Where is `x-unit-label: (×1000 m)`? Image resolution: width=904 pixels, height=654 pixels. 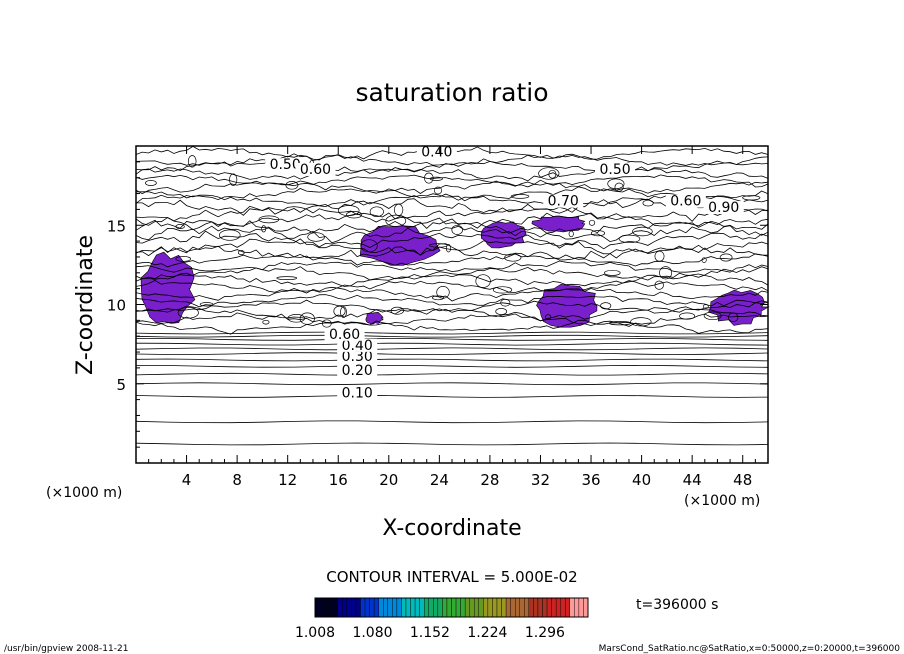 x-unit-label: (×1000 m) is located at coordinates (722, 501).